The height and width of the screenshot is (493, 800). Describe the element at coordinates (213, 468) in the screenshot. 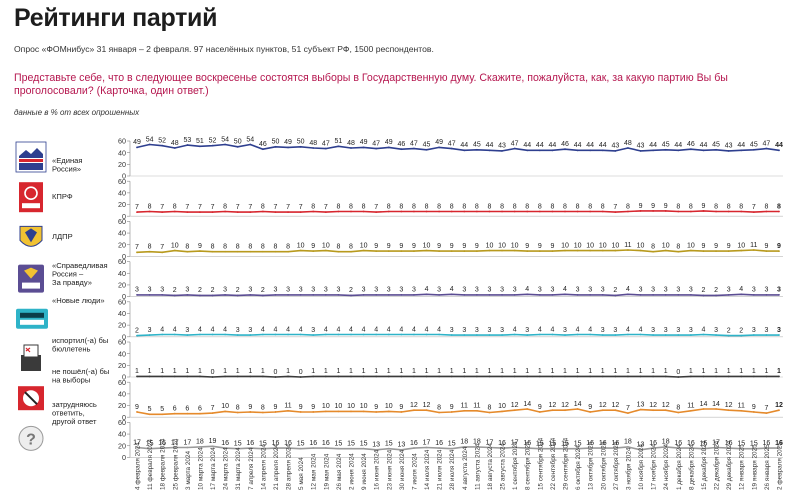

I see `x-tick-label: 17 марта 2024` at that location.